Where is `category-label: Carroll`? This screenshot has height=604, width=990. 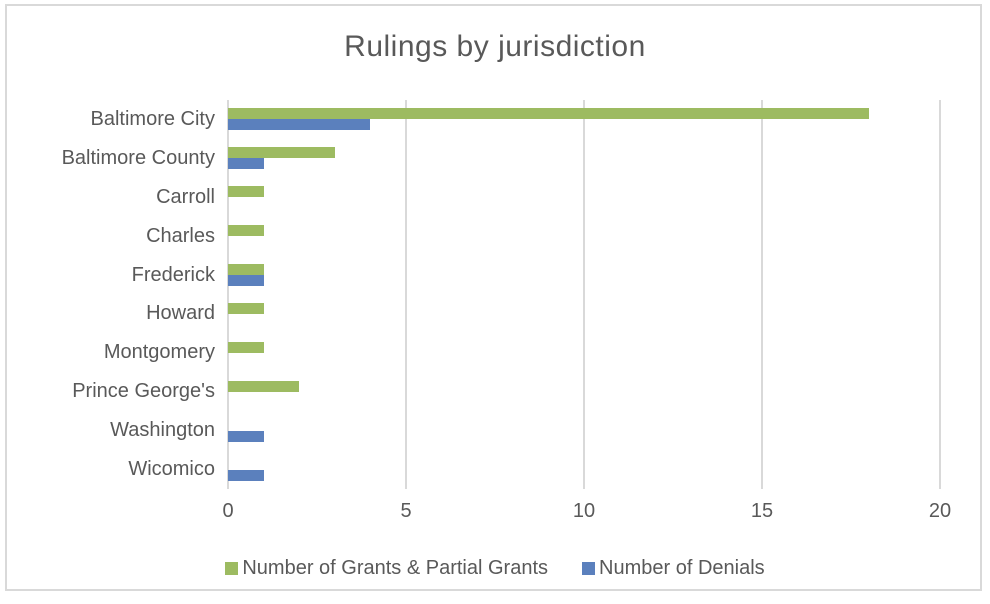
category-label: Carroll is located at coordinates (185, 196).